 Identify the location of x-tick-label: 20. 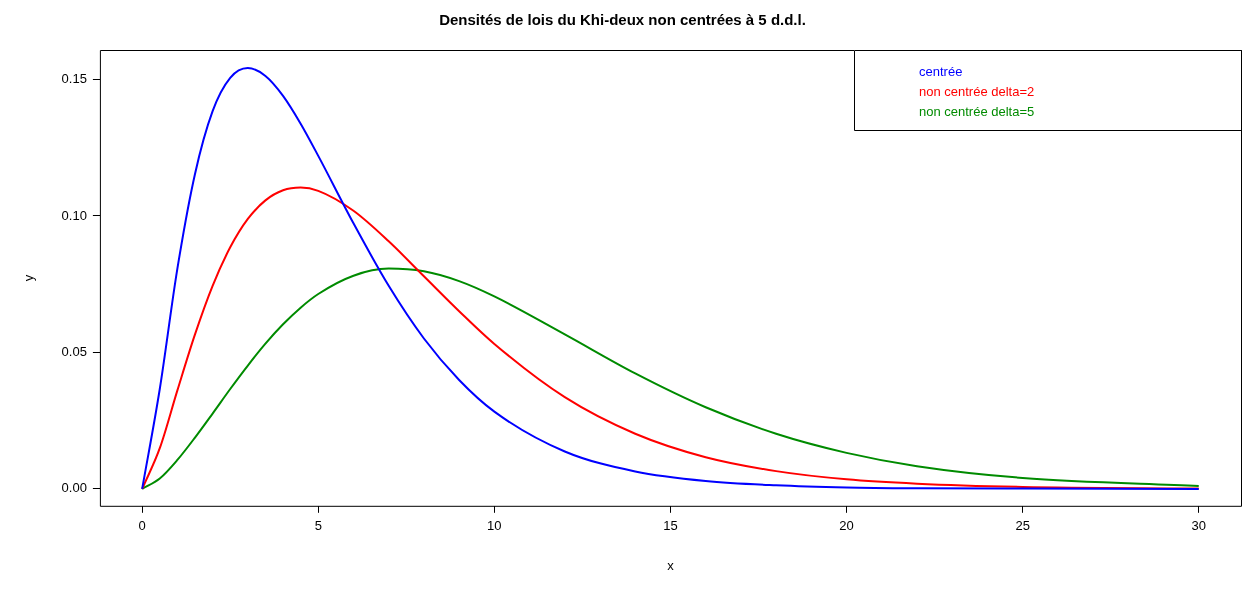
(846, 526).